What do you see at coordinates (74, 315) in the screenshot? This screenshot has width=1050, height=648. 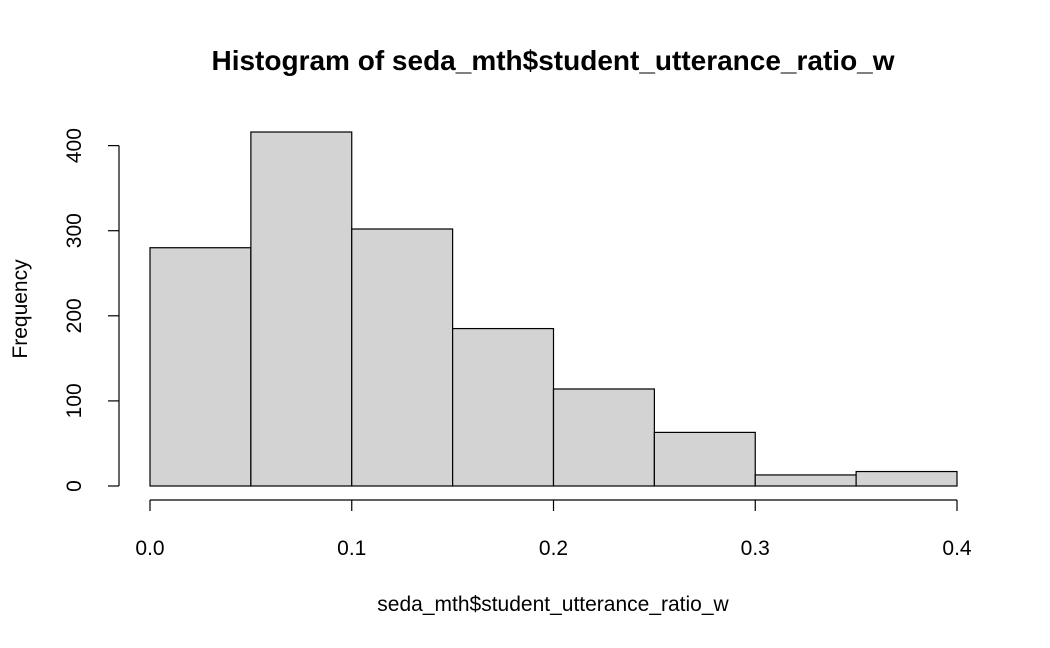 I see `y-tick-label: 200` at bounding box center [74, 315].